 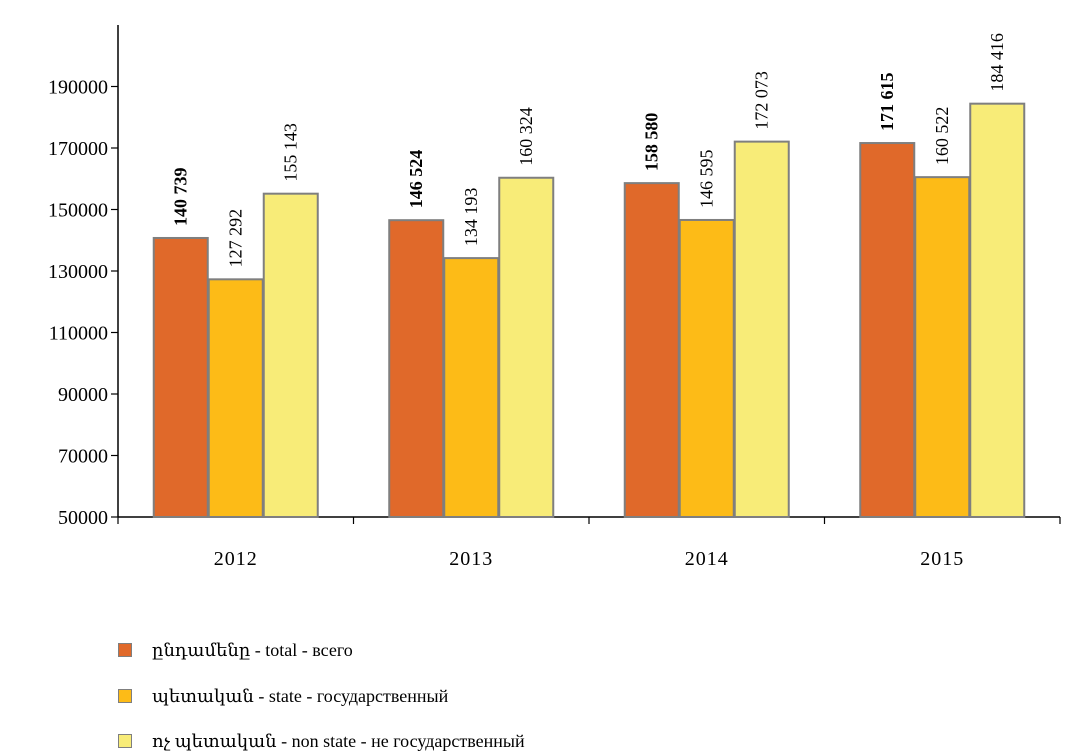 What do you see at coordinates (83, 457) in the screenshot?
I see `y-tick-label: 70000` at bounding box center [83, 457].